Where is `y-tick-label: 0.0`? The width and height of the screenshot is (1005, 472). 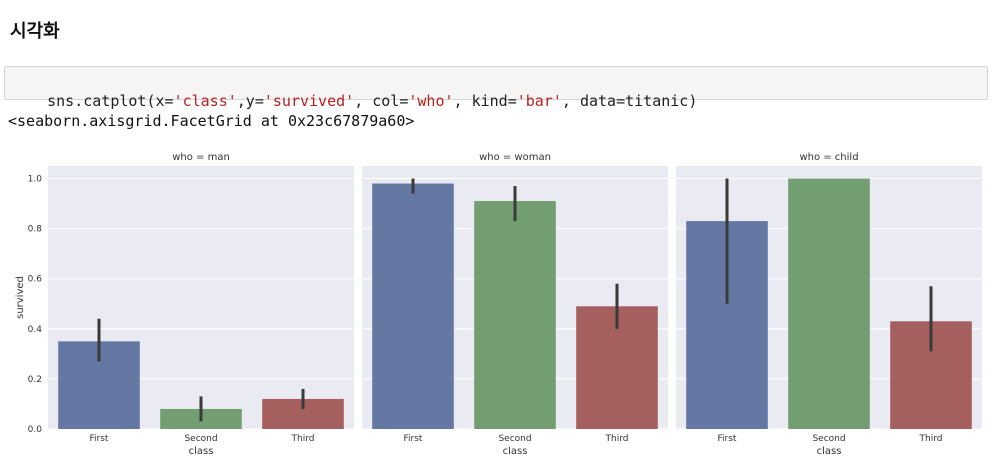 y-tick-label: 0.0 is located at coordinates (35, 430).